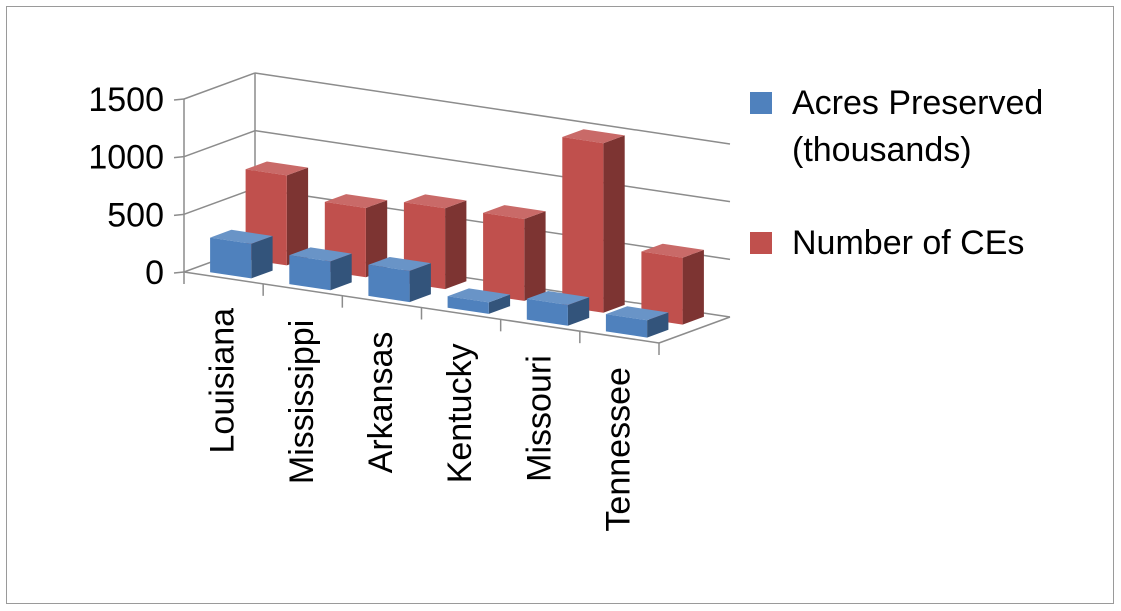 Image resolution: width=1121 pixels, height=611 pixels. I want to click on category-label-tennessee: Tennessee, so click(618, 449).